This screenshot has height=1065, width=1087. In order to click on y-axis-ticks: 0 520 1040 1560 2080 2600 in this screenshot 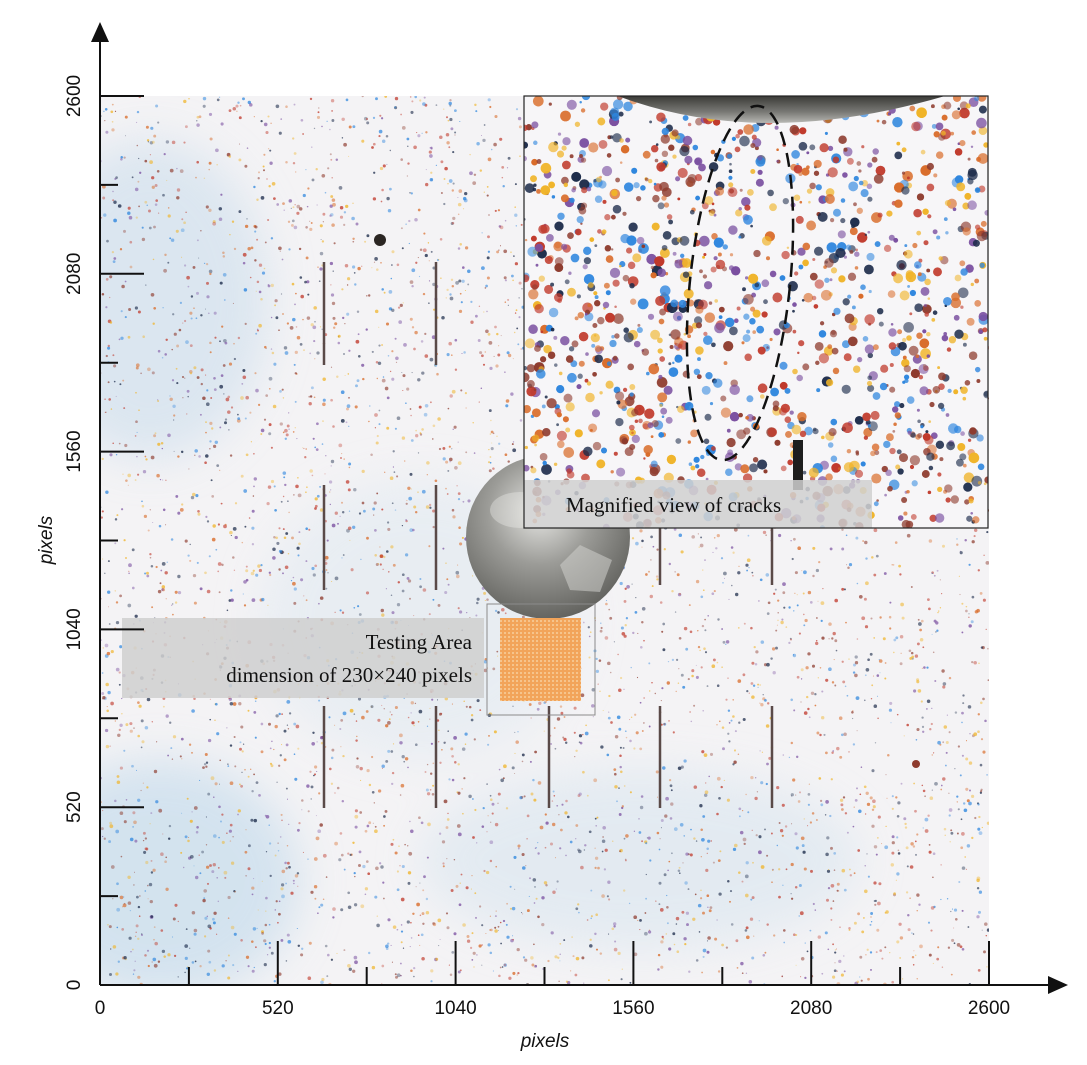, I will do `click(104, 532)`.